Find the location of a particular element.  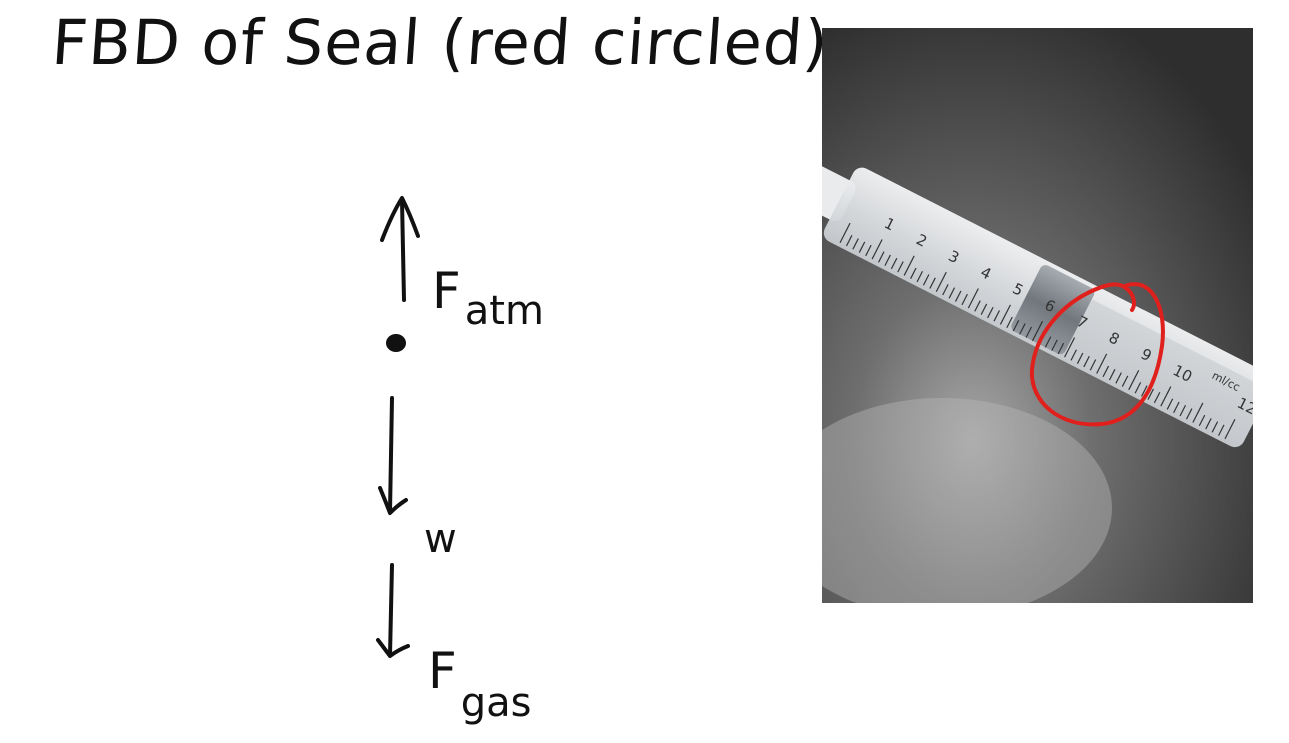

red-circle is located at coordinates (1097, 354).